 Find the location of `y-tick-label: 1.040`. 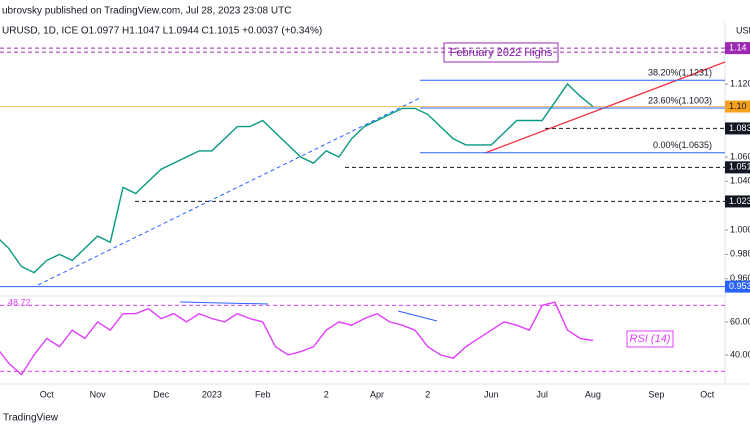

y-tick-label: 1.040 is located at coordinates (740, 181).